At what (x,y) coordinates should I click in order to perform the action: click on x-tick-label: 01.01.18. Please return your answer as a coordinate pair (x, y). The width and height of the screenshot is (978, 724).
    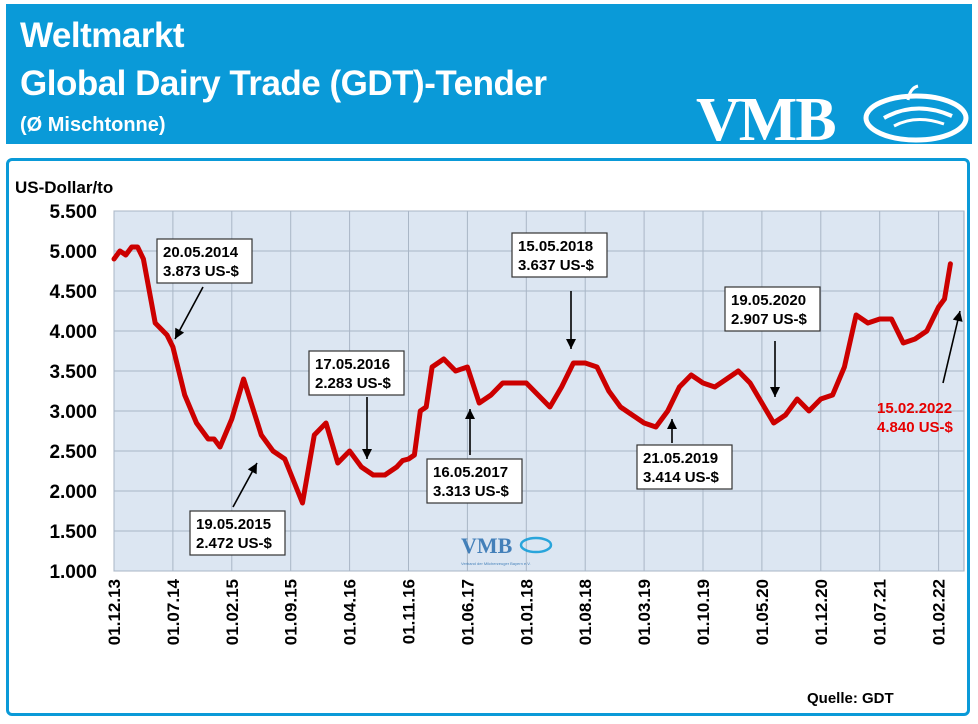
    Looking at the image, I should click on (526, 612).